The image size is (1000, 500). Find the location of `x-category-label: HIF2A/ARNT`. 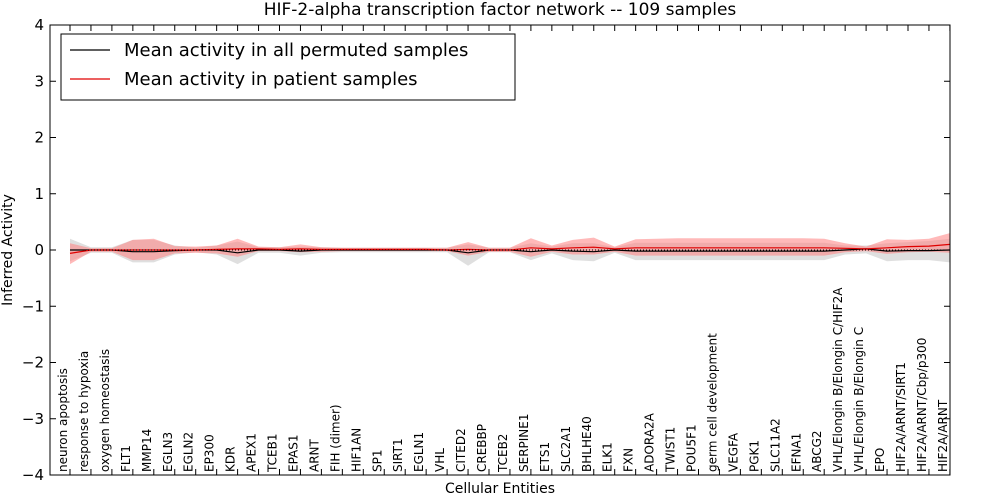

x-category-label: HIF2A/ARNT is located at coordinates (943, 435).